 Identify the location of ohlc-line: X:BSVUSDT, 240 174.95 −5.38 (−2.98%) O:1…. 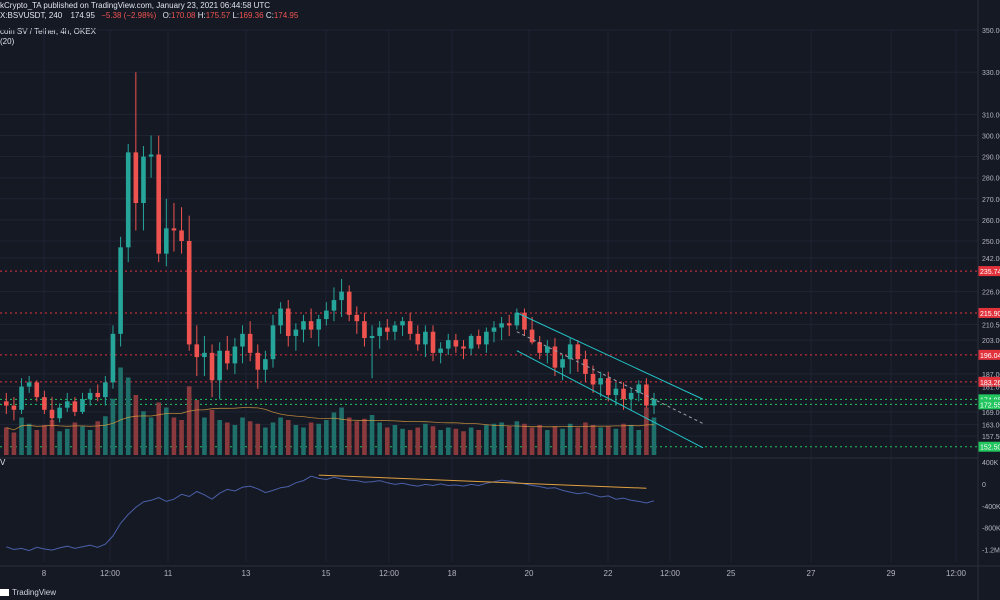
(149, 15).